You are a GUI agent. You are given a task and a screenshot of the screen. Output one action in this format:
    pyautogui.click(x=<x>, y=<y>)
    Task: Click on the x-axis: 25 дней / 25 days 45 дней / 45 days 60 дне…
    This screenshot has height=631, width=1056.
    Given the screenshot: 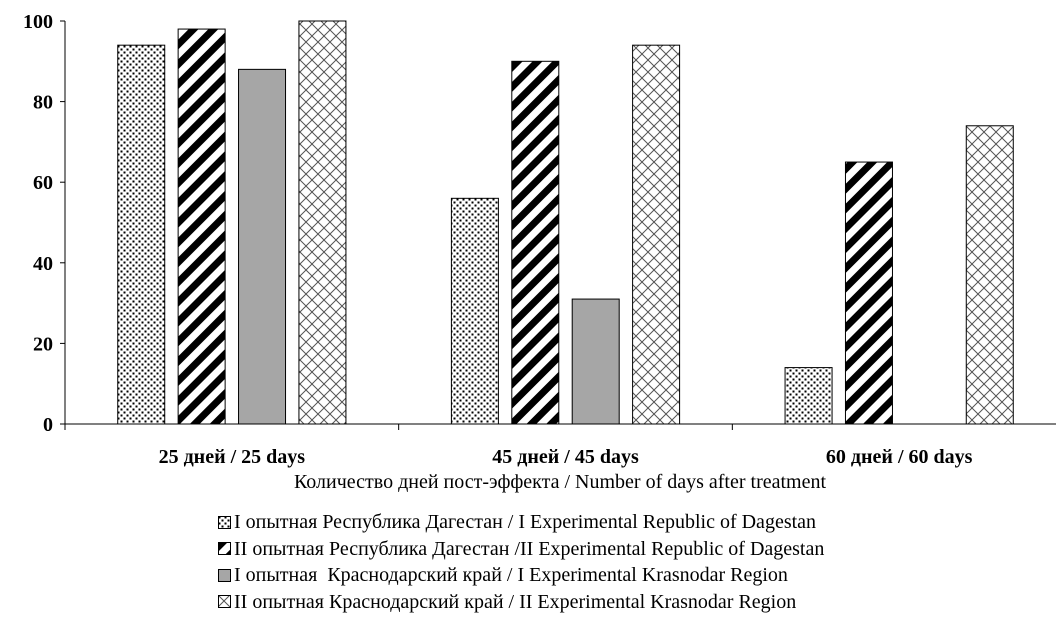 What is the action you would take?
    pyautogui.click(x=560, y=445)
    